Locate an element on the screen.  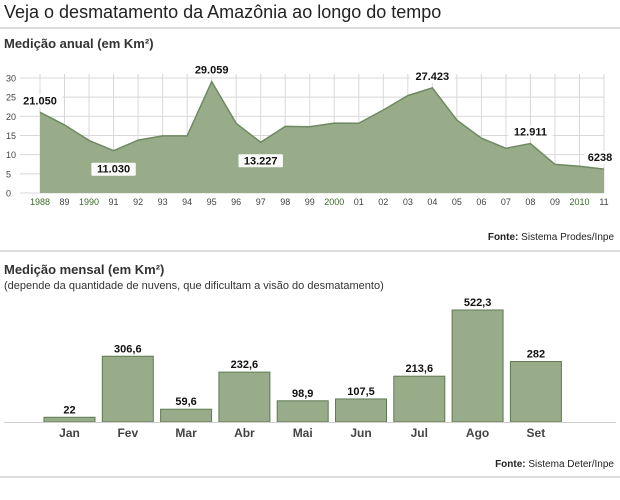
annual-x-tick-label: 2000 is located at coordinates (334, 202).